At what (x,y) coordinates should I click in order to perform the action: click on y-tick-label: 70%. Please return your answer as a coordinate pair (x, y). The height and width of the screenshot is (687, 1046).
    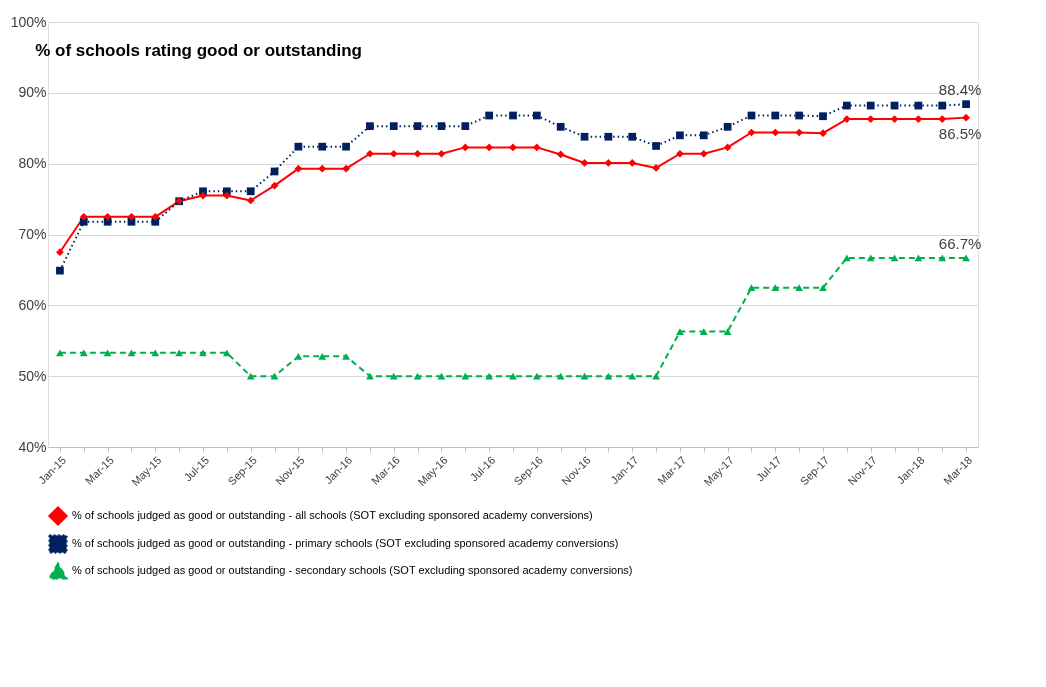
    Looking at the image, I should click on (32, 234).